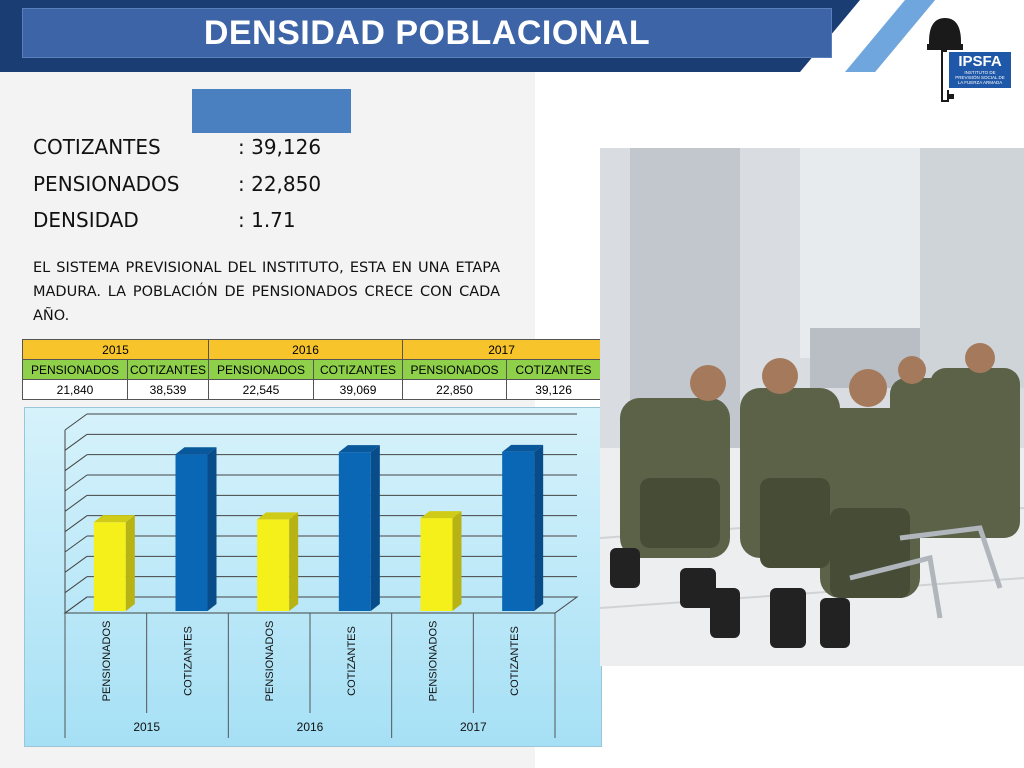 Image resolution: width=1024 pixels, height=768 pixels. I want to click on stat-label-pensionados: PENSIONADOS, so click(106, 184).